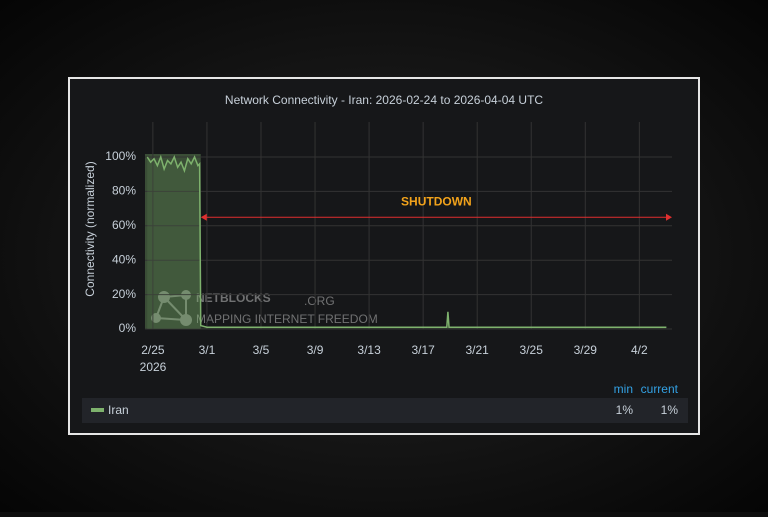 Image resolution: width=768 pixels, height=517 pixels. Describe the element at coordinates (660, 389) in the screenshot. I see `legend-header: current` at that location.